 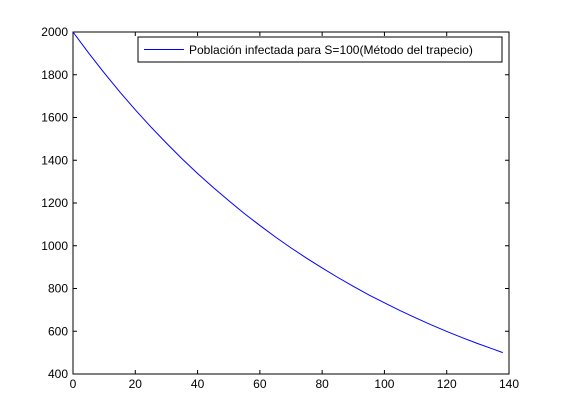 What do you see at coordinates (54, 246) in the screenshot?
I see `y-tick-label: 1000` at bounding box center [54, 246].